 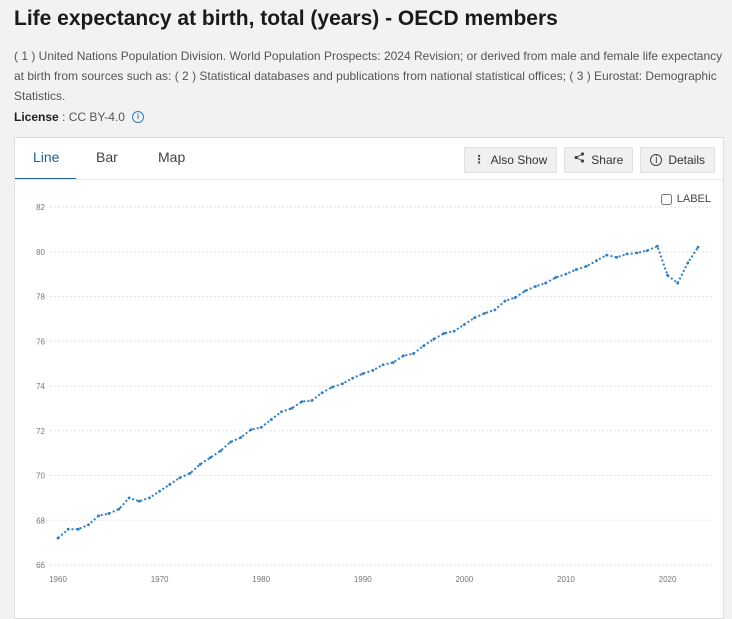 I want to click on y-tick-label: 78, so click(x=40, y=297).